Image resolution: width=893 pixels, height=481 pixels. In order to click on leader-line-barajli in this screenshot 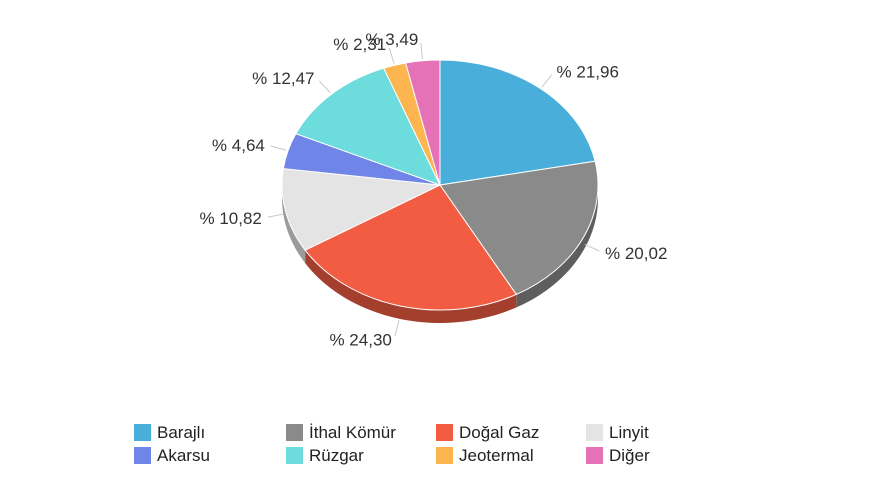, I will do `click(547, 81)`.